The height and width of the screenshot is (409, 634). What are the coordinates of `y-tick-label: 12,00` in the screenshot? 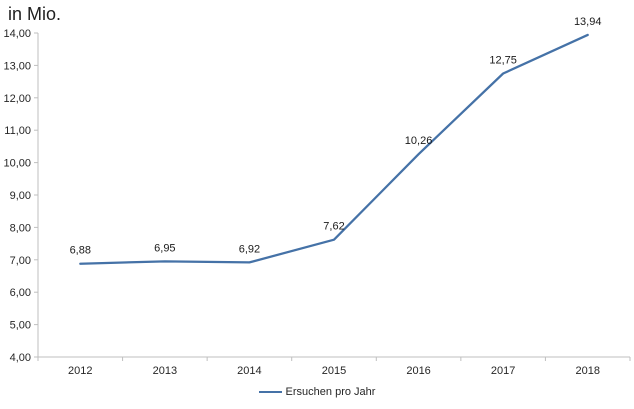 It's located at (17, 99).